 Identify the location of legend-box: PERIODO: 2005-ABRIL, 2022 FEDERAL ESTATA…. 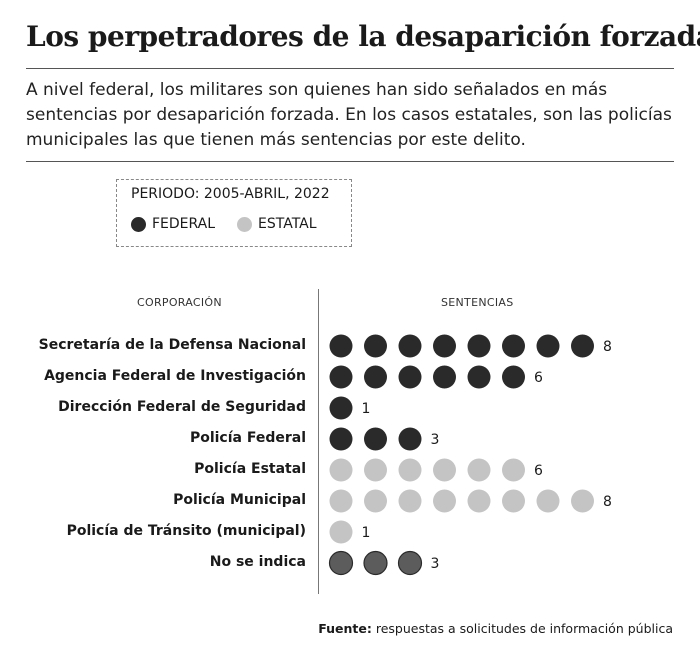
(234, 213).